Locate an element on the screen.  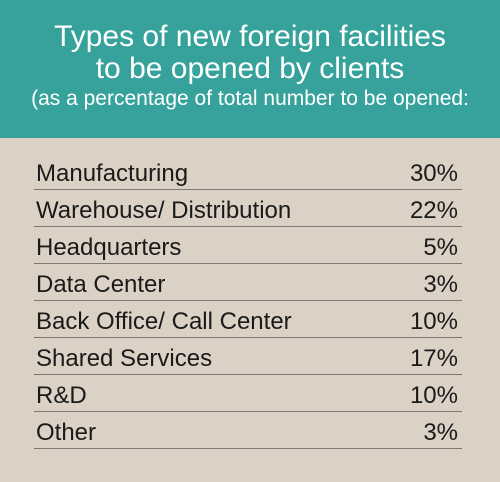
row-value: 30% is located at coordinates (433, 173).